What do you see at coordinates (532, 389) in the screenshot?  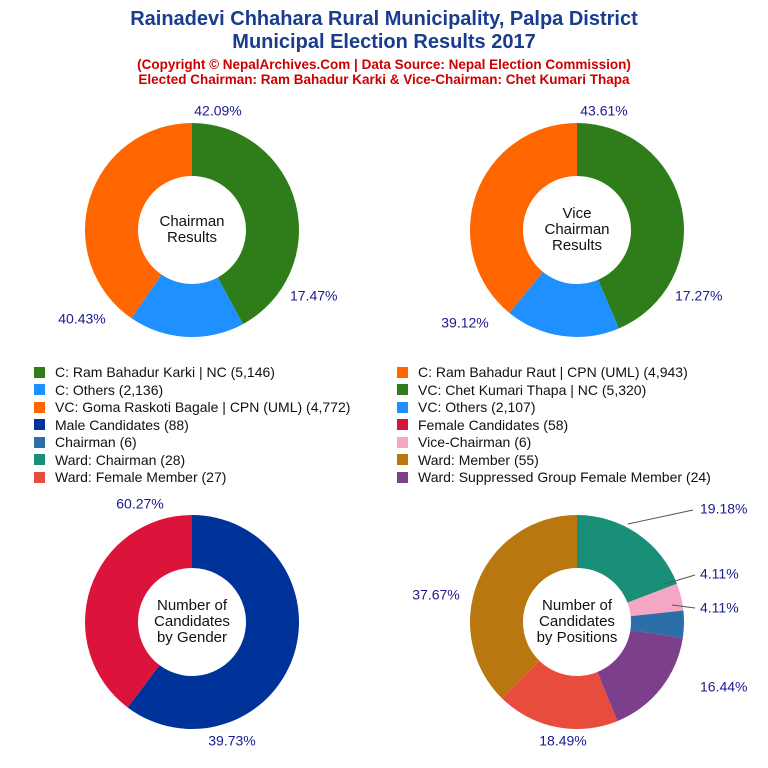 I see `legend-label: VC: Chet Kumari Thapa | NC (5,320)` at bounding box center [532, 389].